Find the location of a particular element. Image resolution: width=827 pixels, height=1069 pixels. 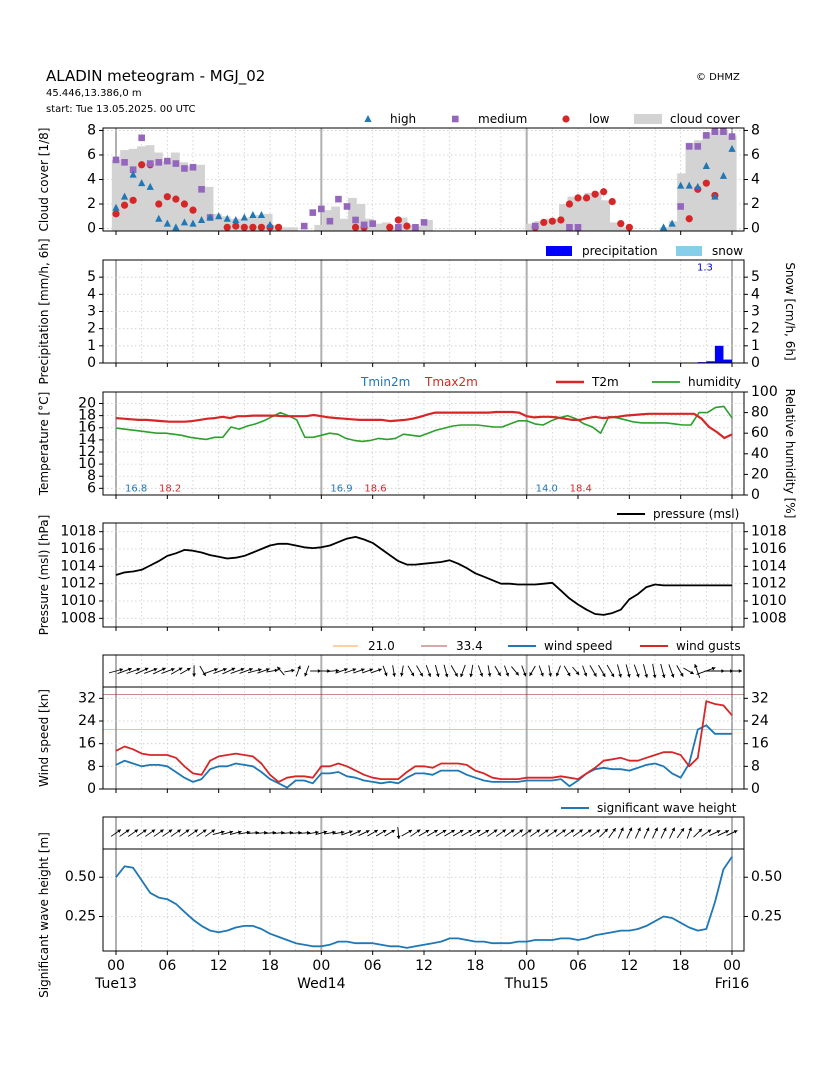

wind-y-tick-label: 24 is located at coordinates (87, 721).